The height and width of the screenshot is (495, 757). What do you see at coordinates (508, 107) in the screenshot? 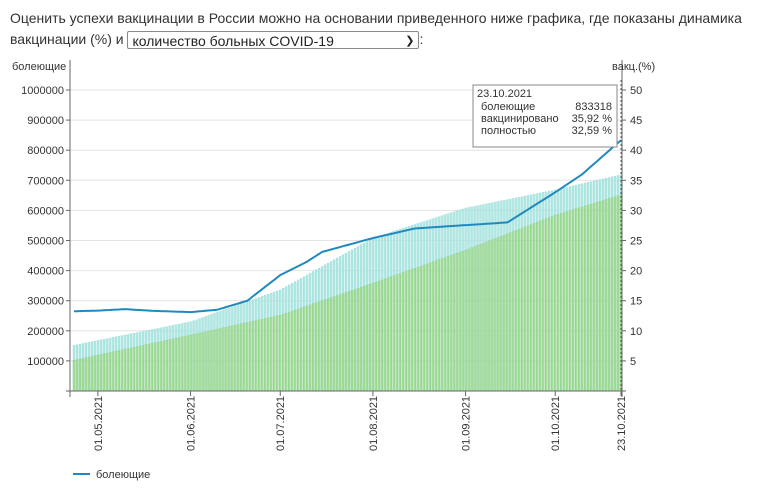
I see `tooltip-label: болеющие` at bounding box center [508, 107].